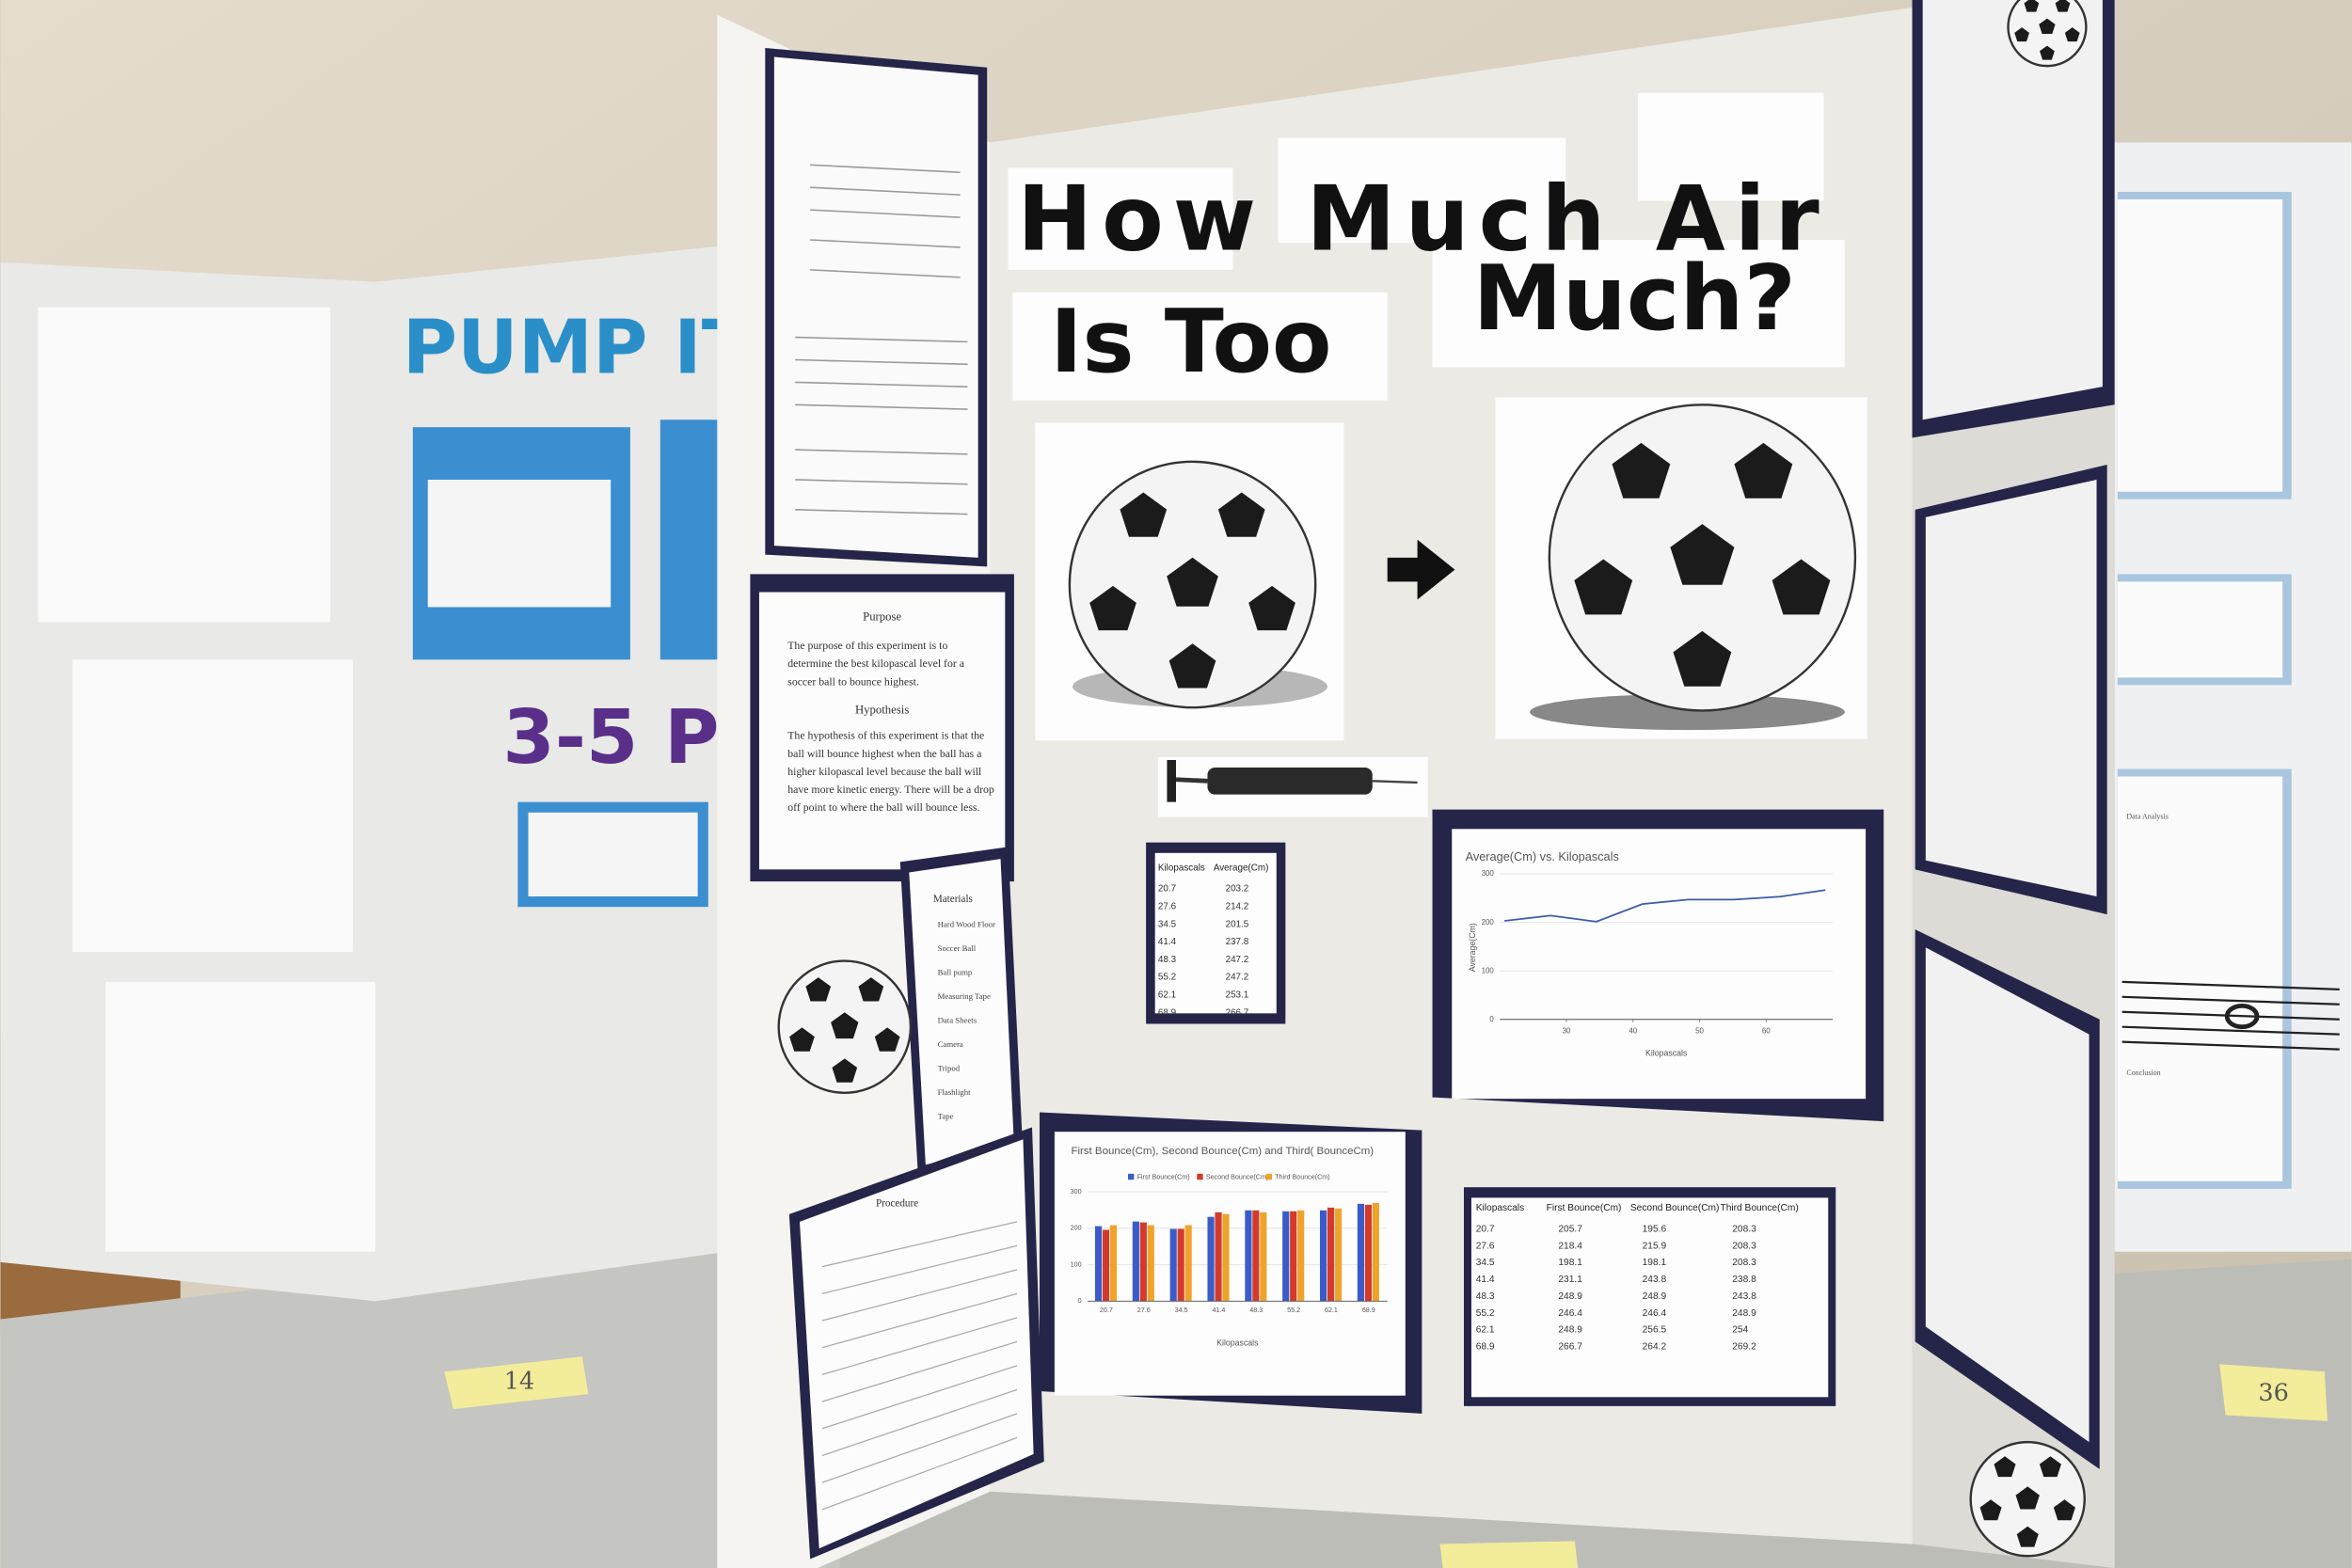 This screenshot has width=2352, height=1568. I want to click on pump, so click(1292, 781).